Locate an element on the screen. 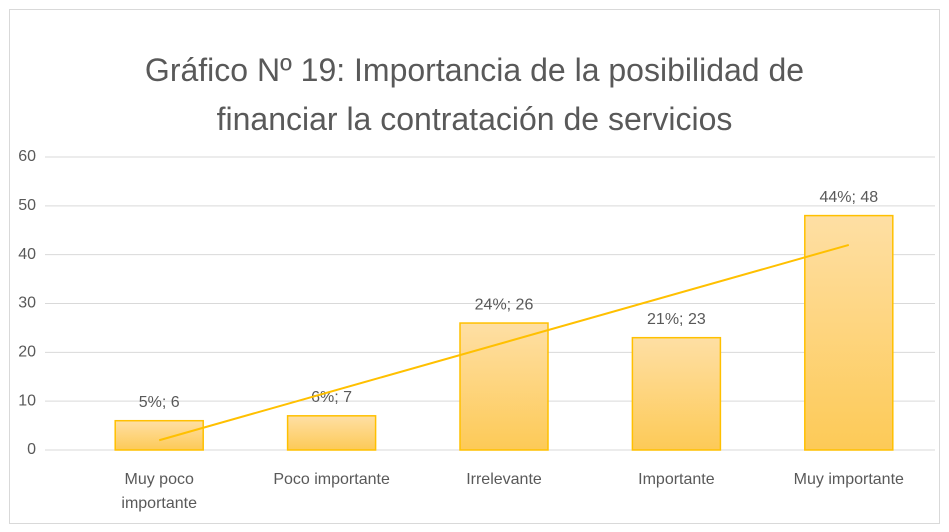  x-tick-label: Poco importante is located at coordinates (331, 479).